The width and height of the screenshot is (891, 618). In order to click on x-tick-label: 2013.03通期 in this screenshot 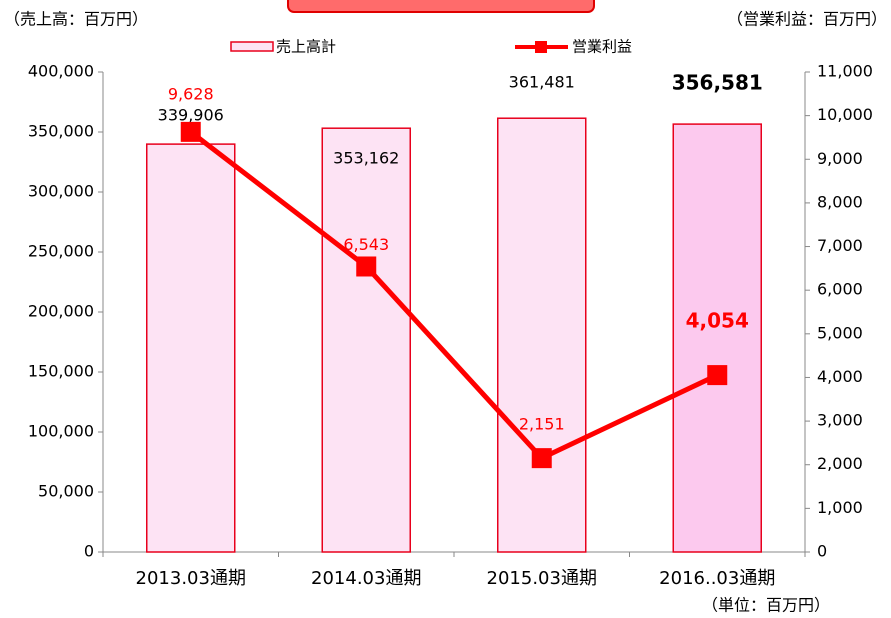, I will do `click(191, 578)`.